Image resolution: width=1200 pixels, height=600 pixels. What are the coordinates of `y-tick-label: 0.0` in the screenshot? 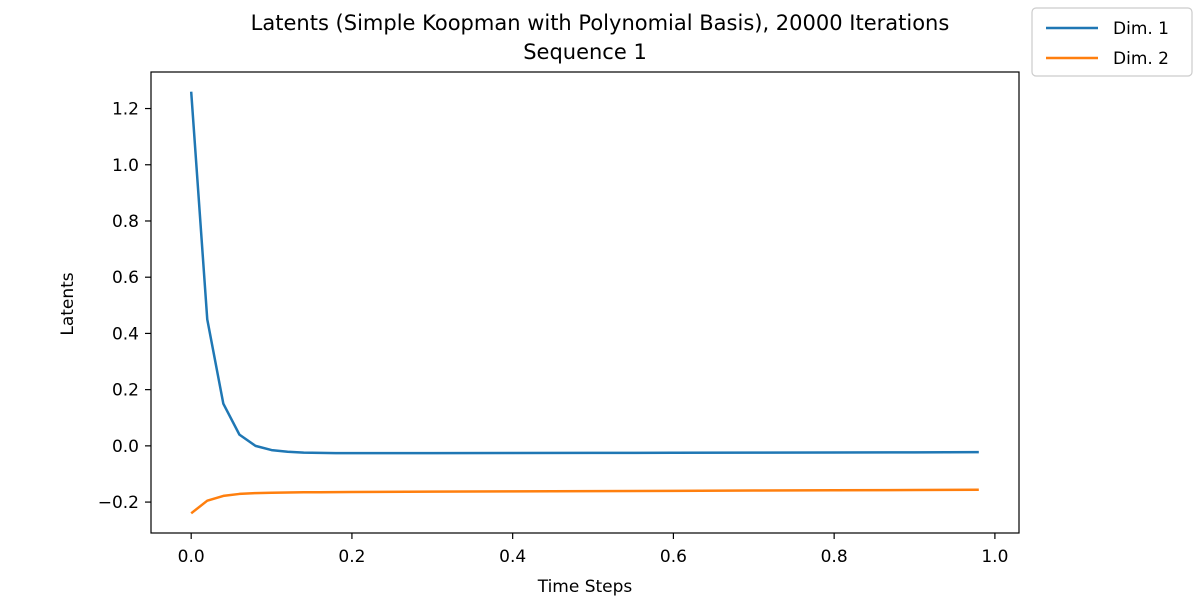 It's located at (125, 447).